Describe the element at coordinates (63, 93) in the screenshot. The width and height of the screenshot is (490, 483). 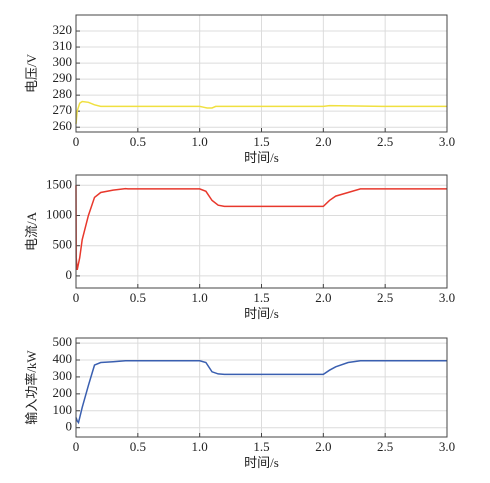
I see `y-tick-label: 280` at that location.